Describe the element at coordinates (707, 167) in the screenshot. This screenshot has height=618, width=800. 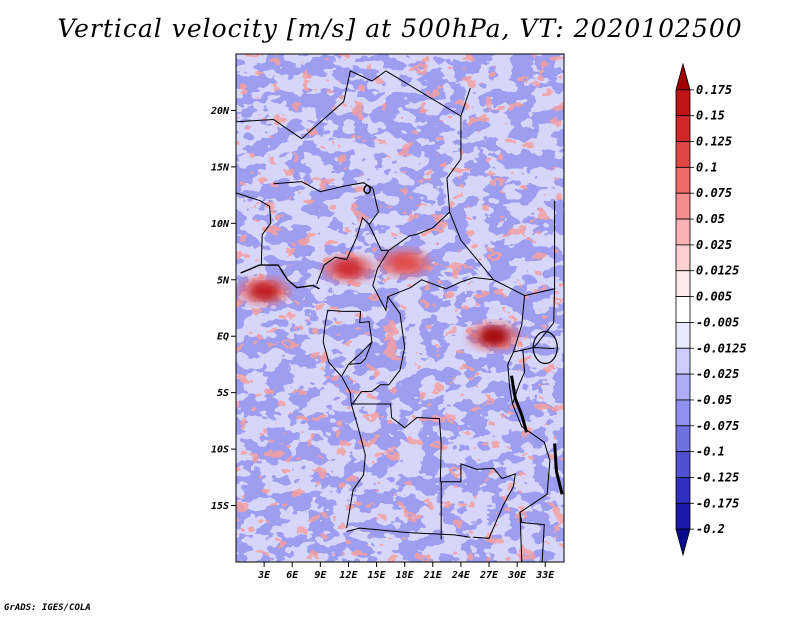
I see `colorbar-label-4: 0.1` at that location.